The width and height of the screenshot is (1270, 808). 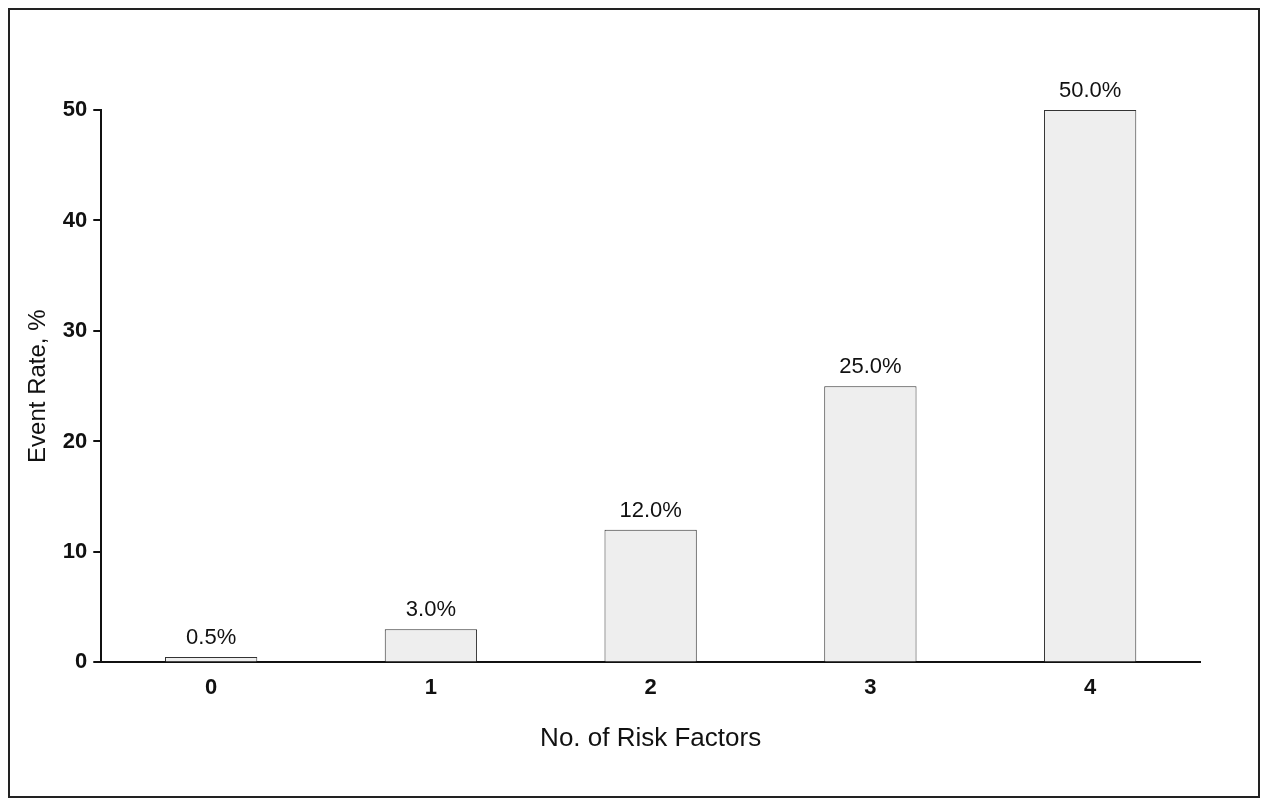 What do you see at coordinates (81, 661) in the screenshot?
I see `y-tick-label: 0` at bounding box center [81, 661].